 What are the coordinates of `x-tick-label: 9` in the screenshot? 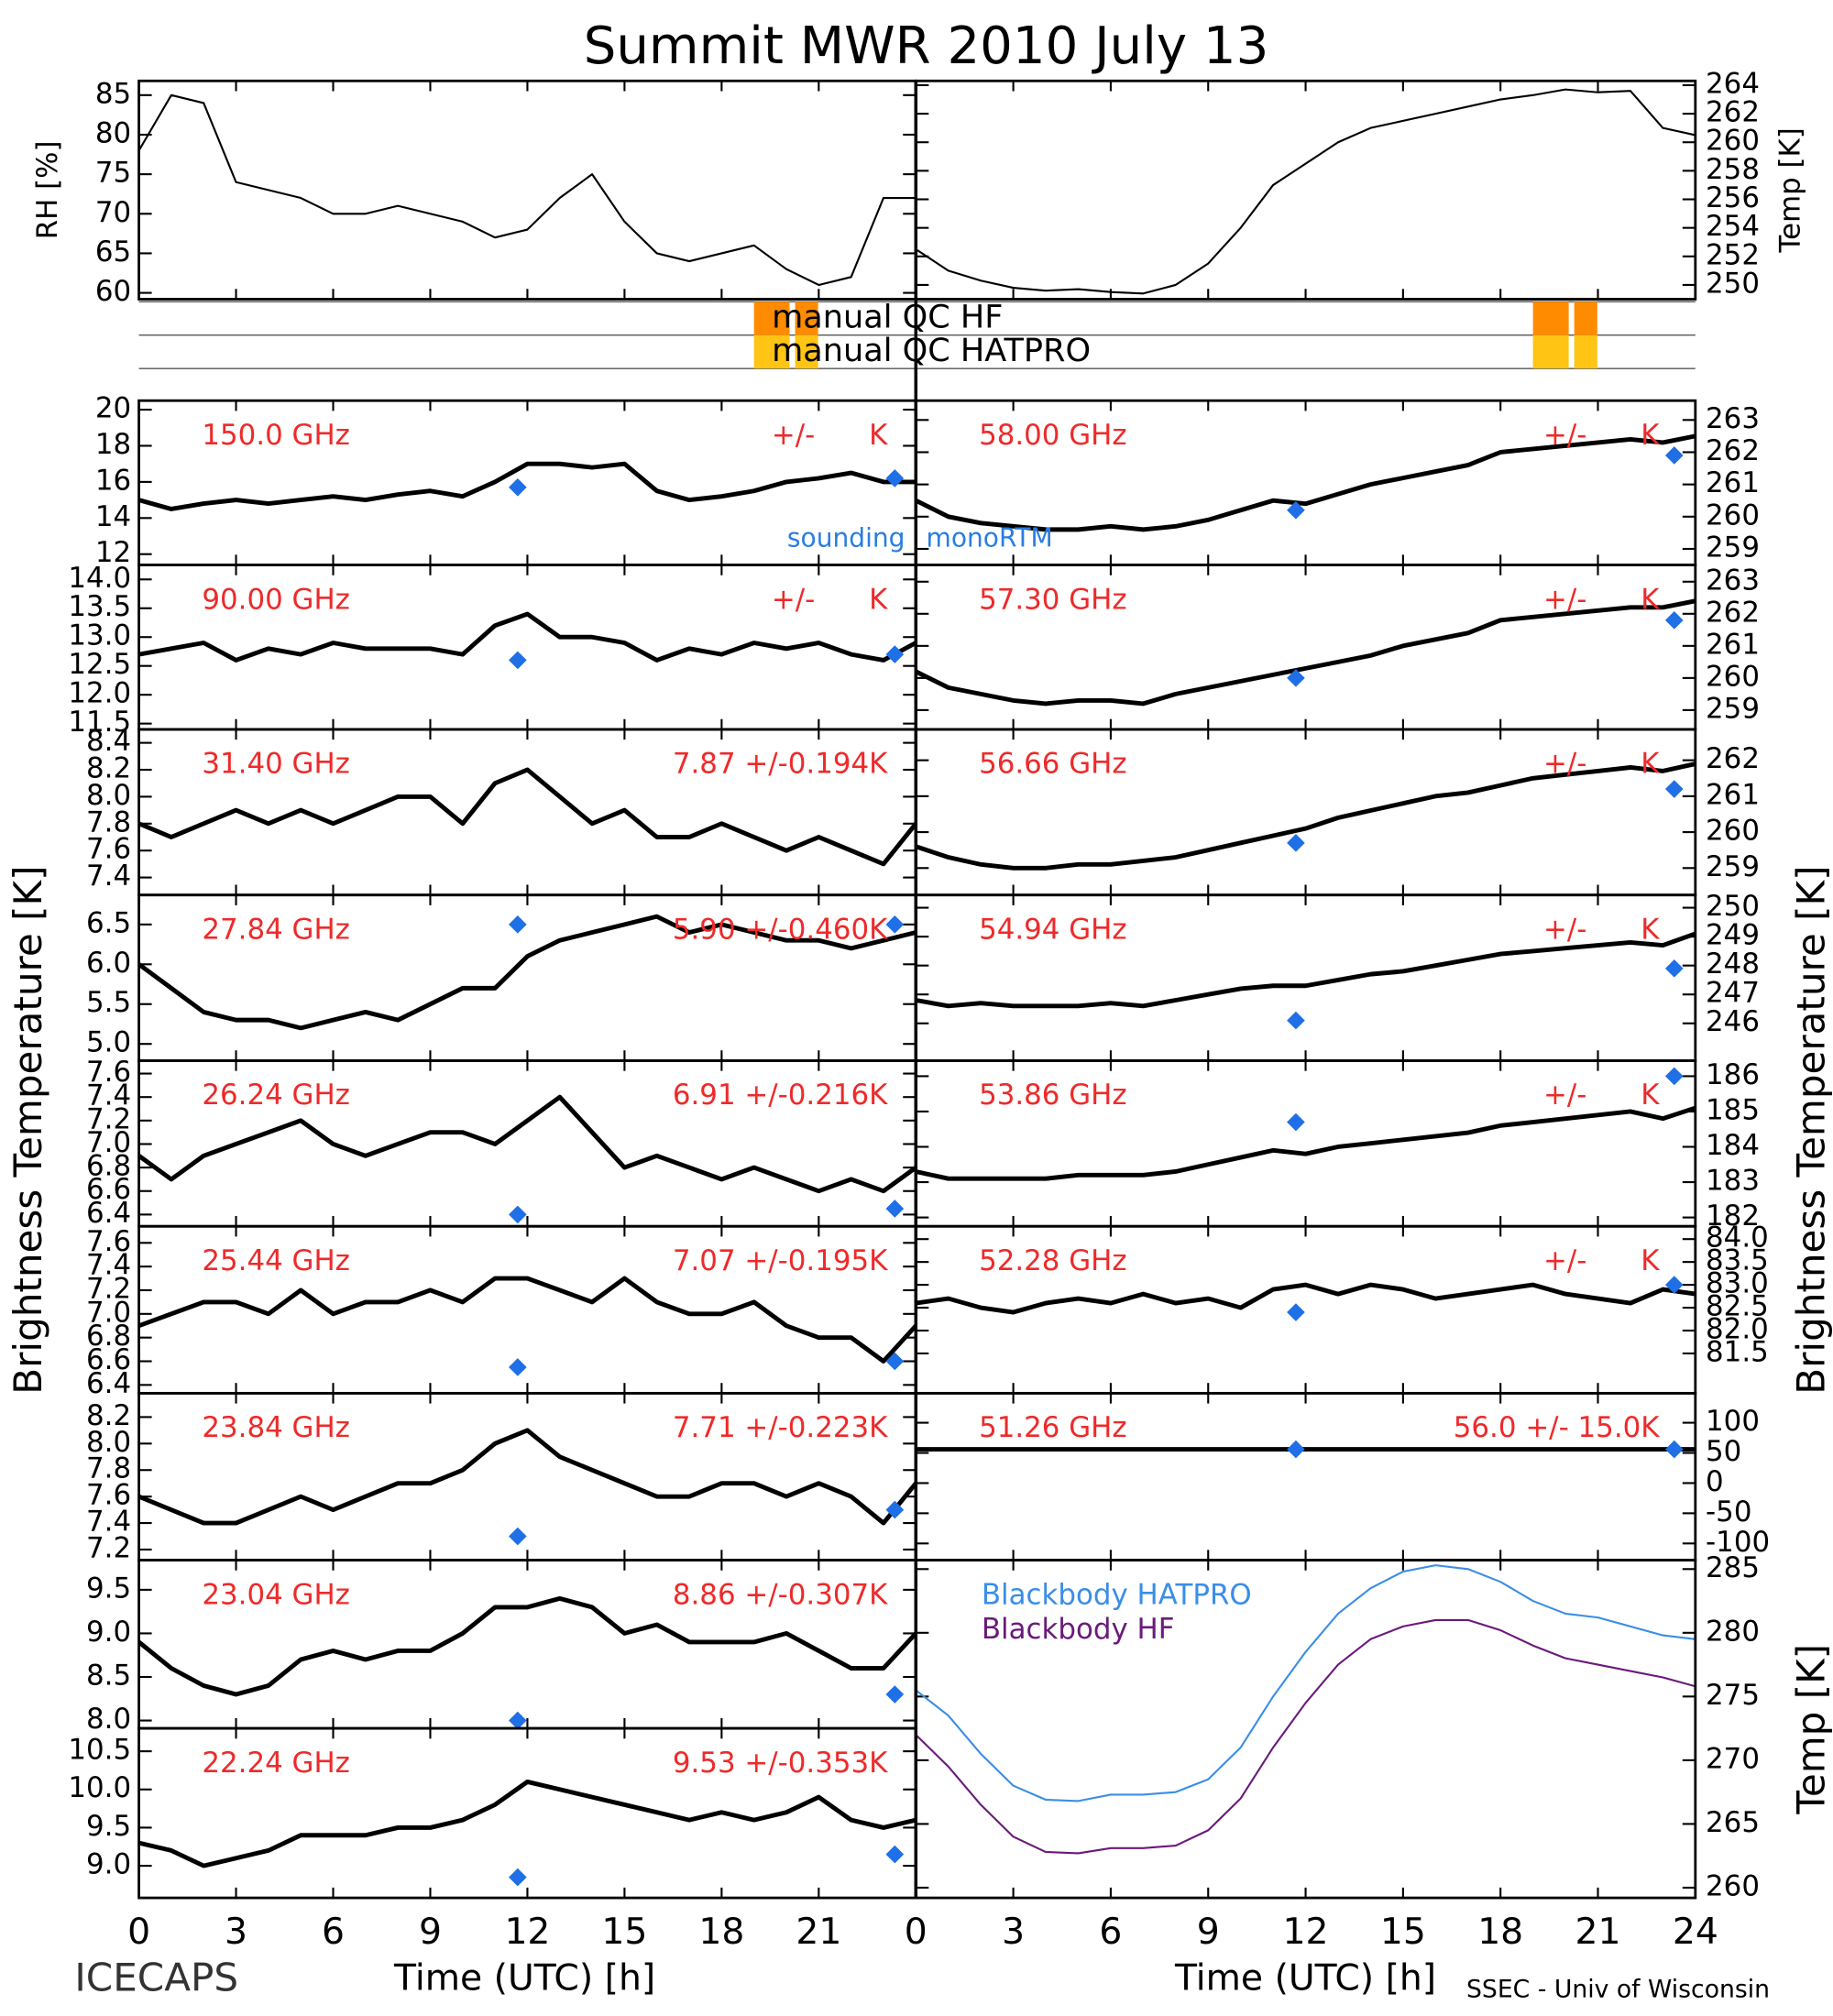 It's located at (1208, 1932).